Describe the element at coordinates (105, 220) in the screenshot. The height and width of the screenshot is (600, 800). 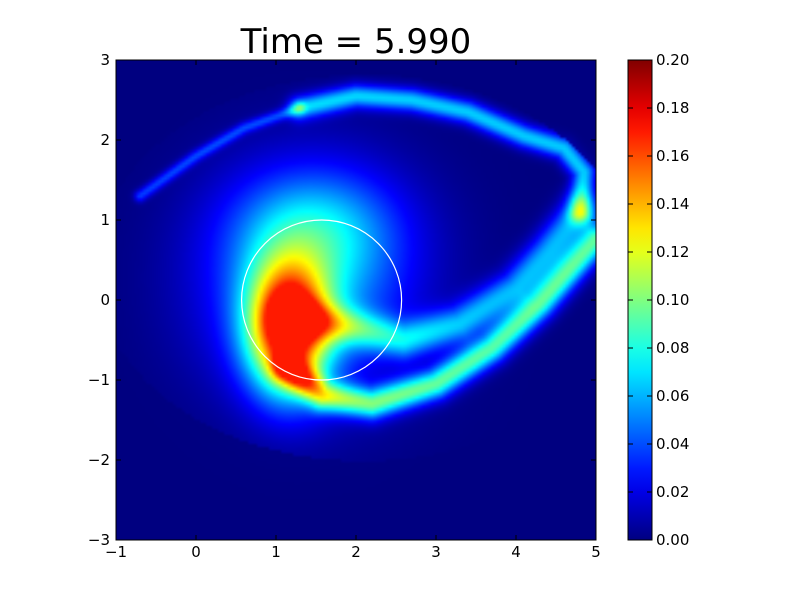
I see `y-tick-label: 1` at that location.